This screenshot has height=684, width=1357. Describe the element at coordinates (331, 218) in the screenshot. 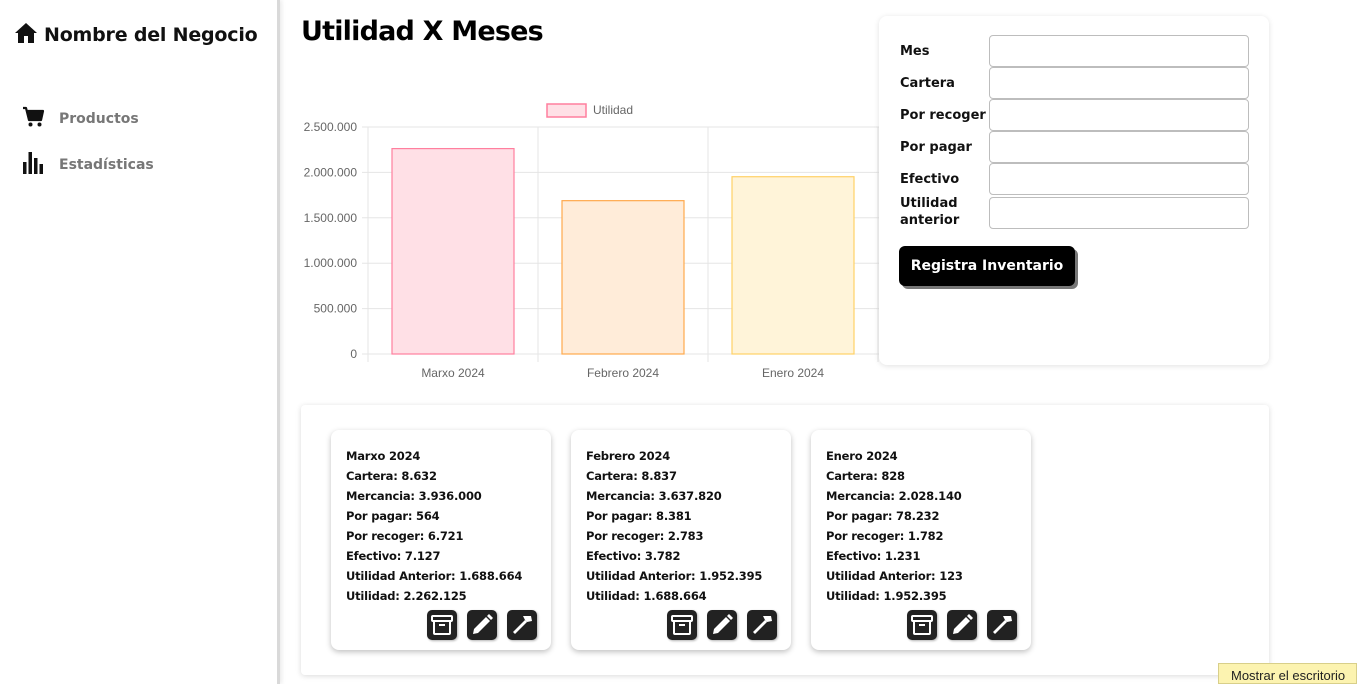

I see `y-tick-label: 1.500.000` at that location.